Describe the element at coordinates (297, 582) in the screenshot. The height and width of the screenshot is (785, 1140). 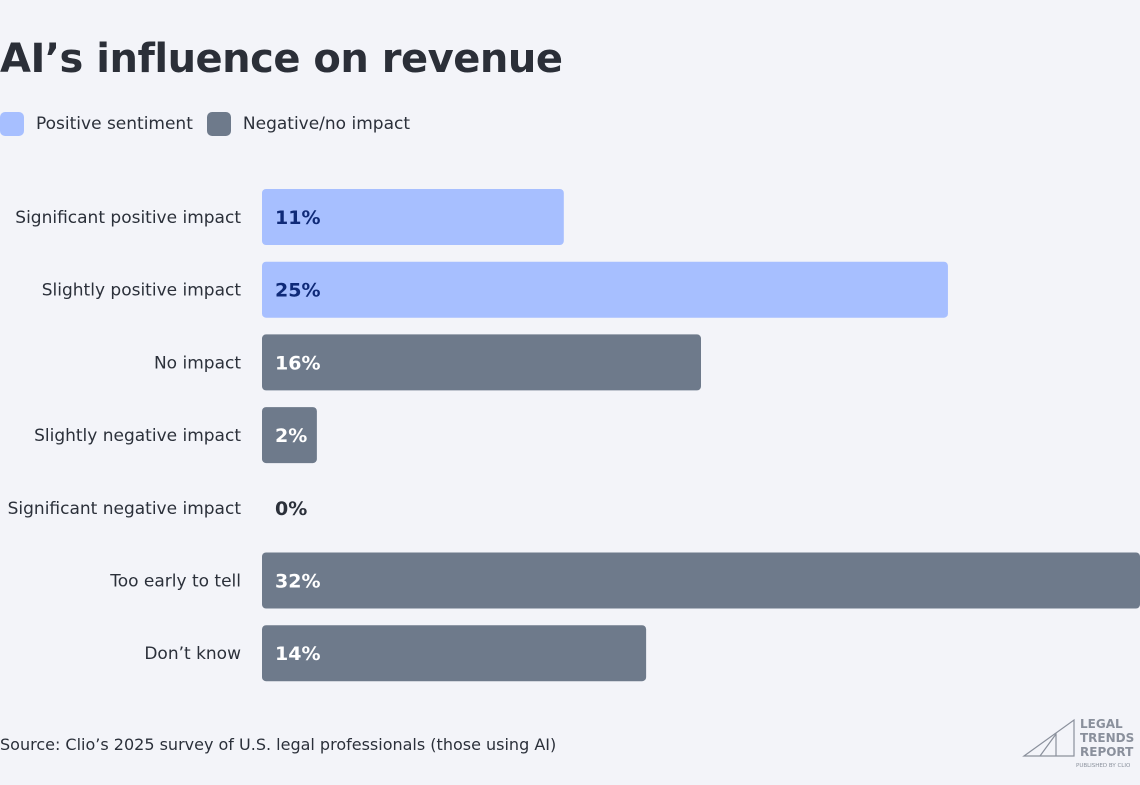
I see `value-label: 32%` at that location.